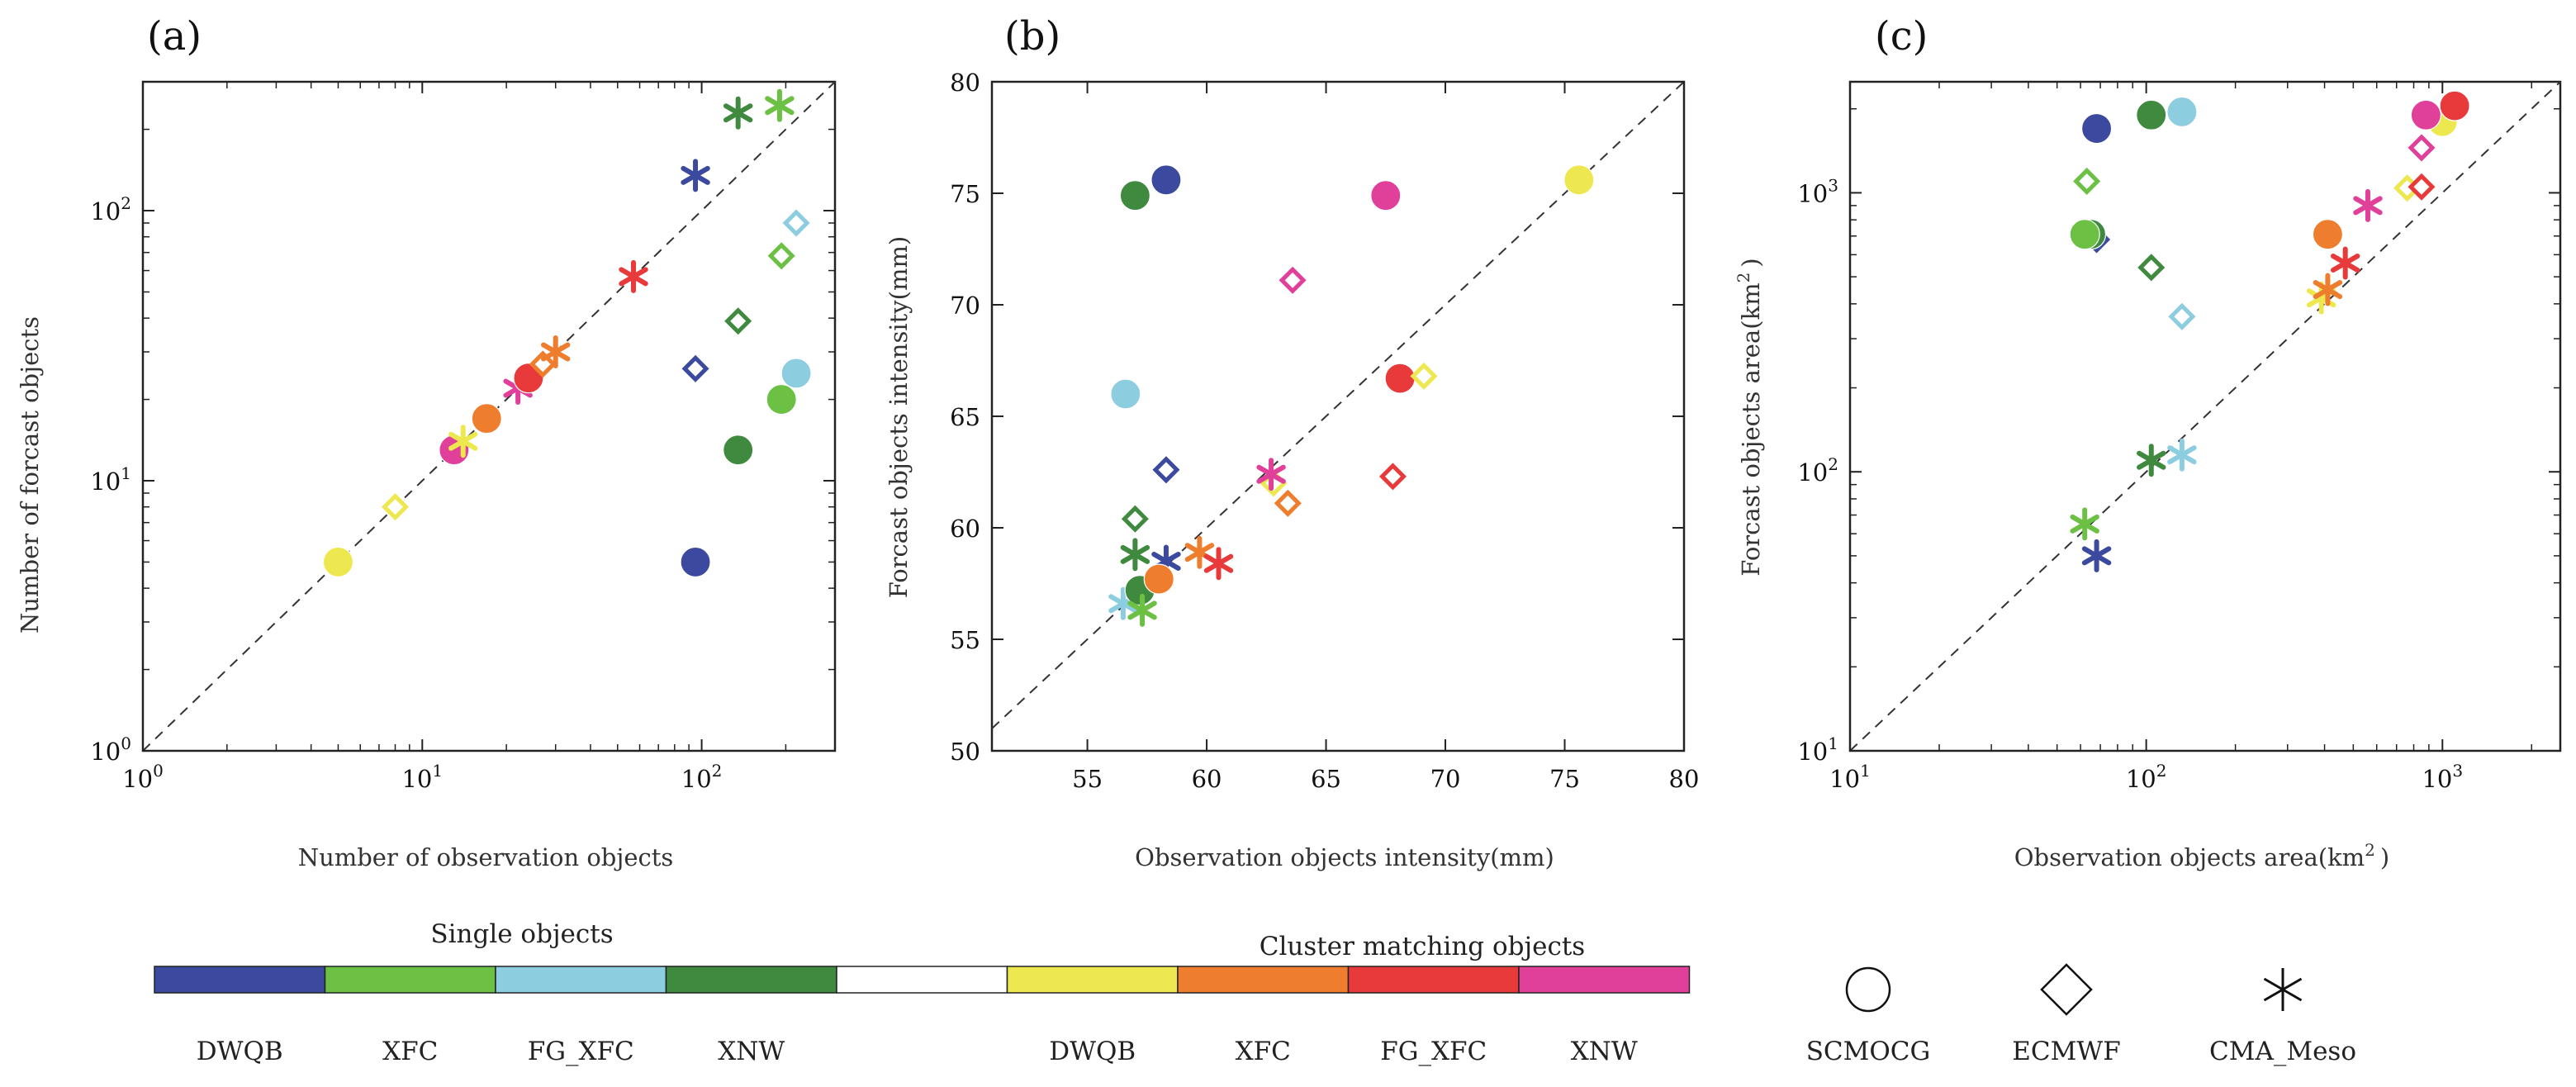 The image size is (2576, 1087). What do you see at coordinates (965, 417) in the screenshot?
I see `y-tick-label-b: 65` at bounding box center [965, 417].